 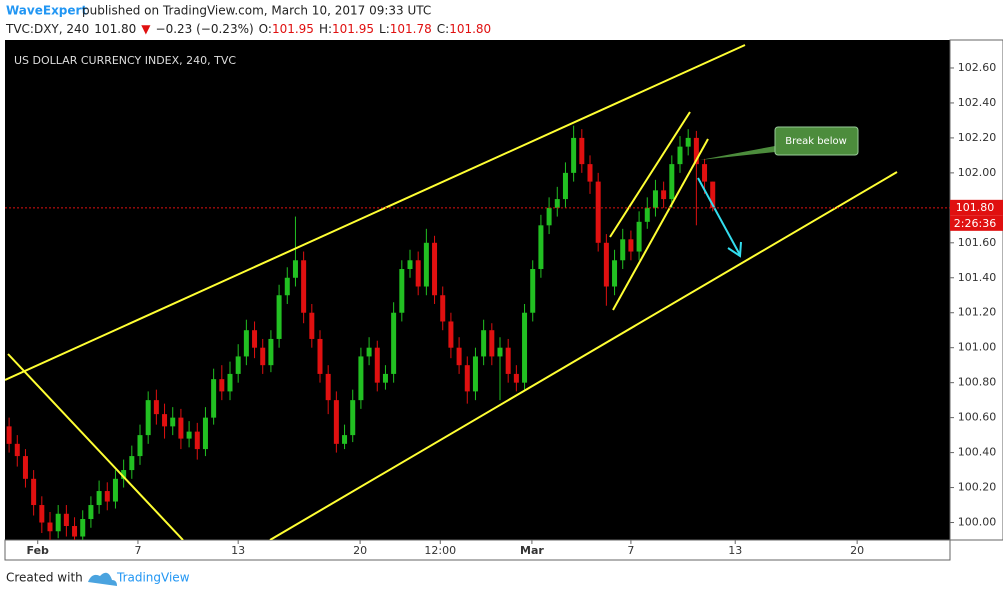 I want to click on time-axis, so click(x=477, y=550).